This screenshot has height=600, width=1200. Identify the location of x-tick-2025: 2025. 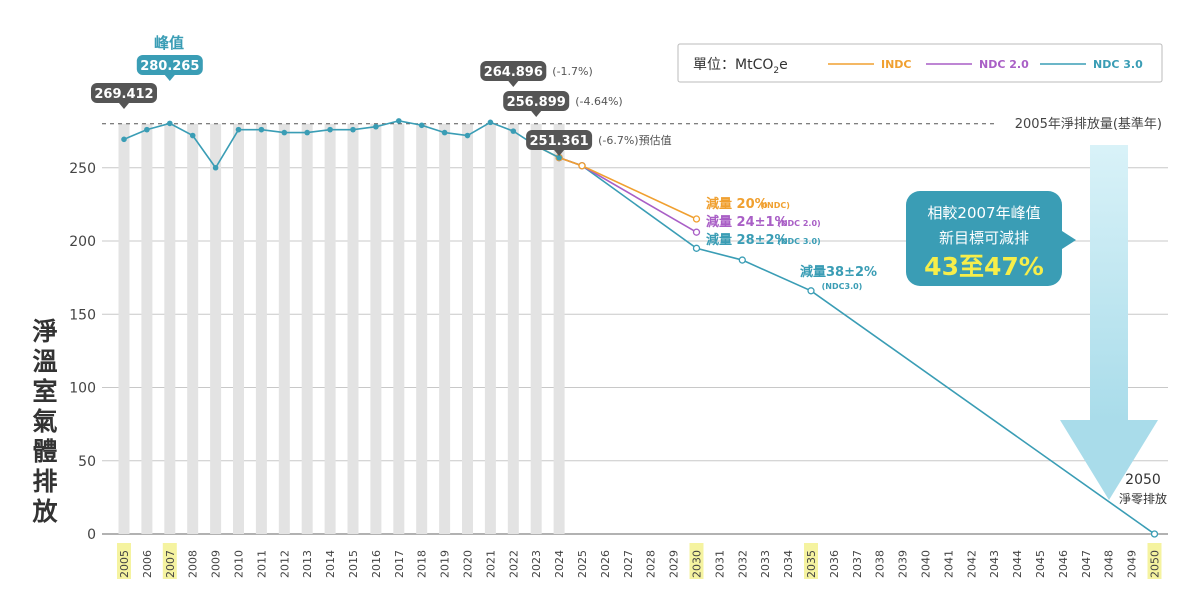
(582, 564).